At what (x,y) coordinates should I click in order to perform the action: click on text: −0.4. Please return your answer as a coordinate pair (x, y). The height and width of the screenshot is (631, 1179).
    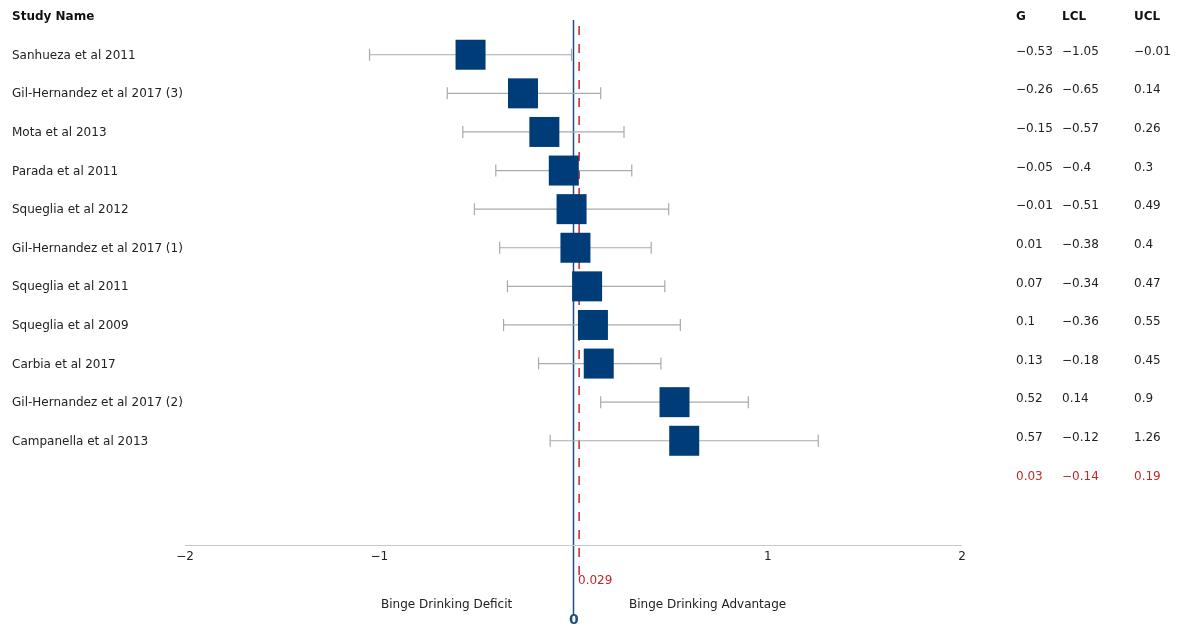
    Looking at the image, I should click on (1077, 167).